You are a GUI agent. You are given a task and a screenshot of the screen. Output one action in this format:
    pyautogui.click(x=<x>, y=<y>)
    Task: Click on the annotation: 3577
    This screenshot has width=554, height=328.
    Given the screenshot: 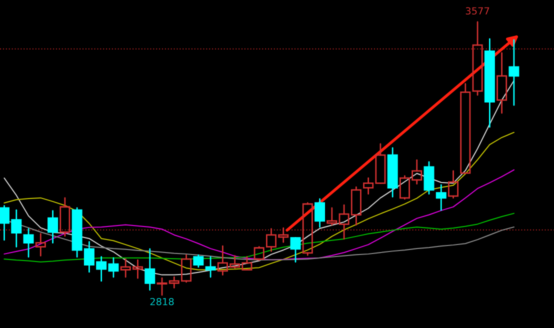 What is the action you would take?
    pyautogui.click(x=478, y=11)
    